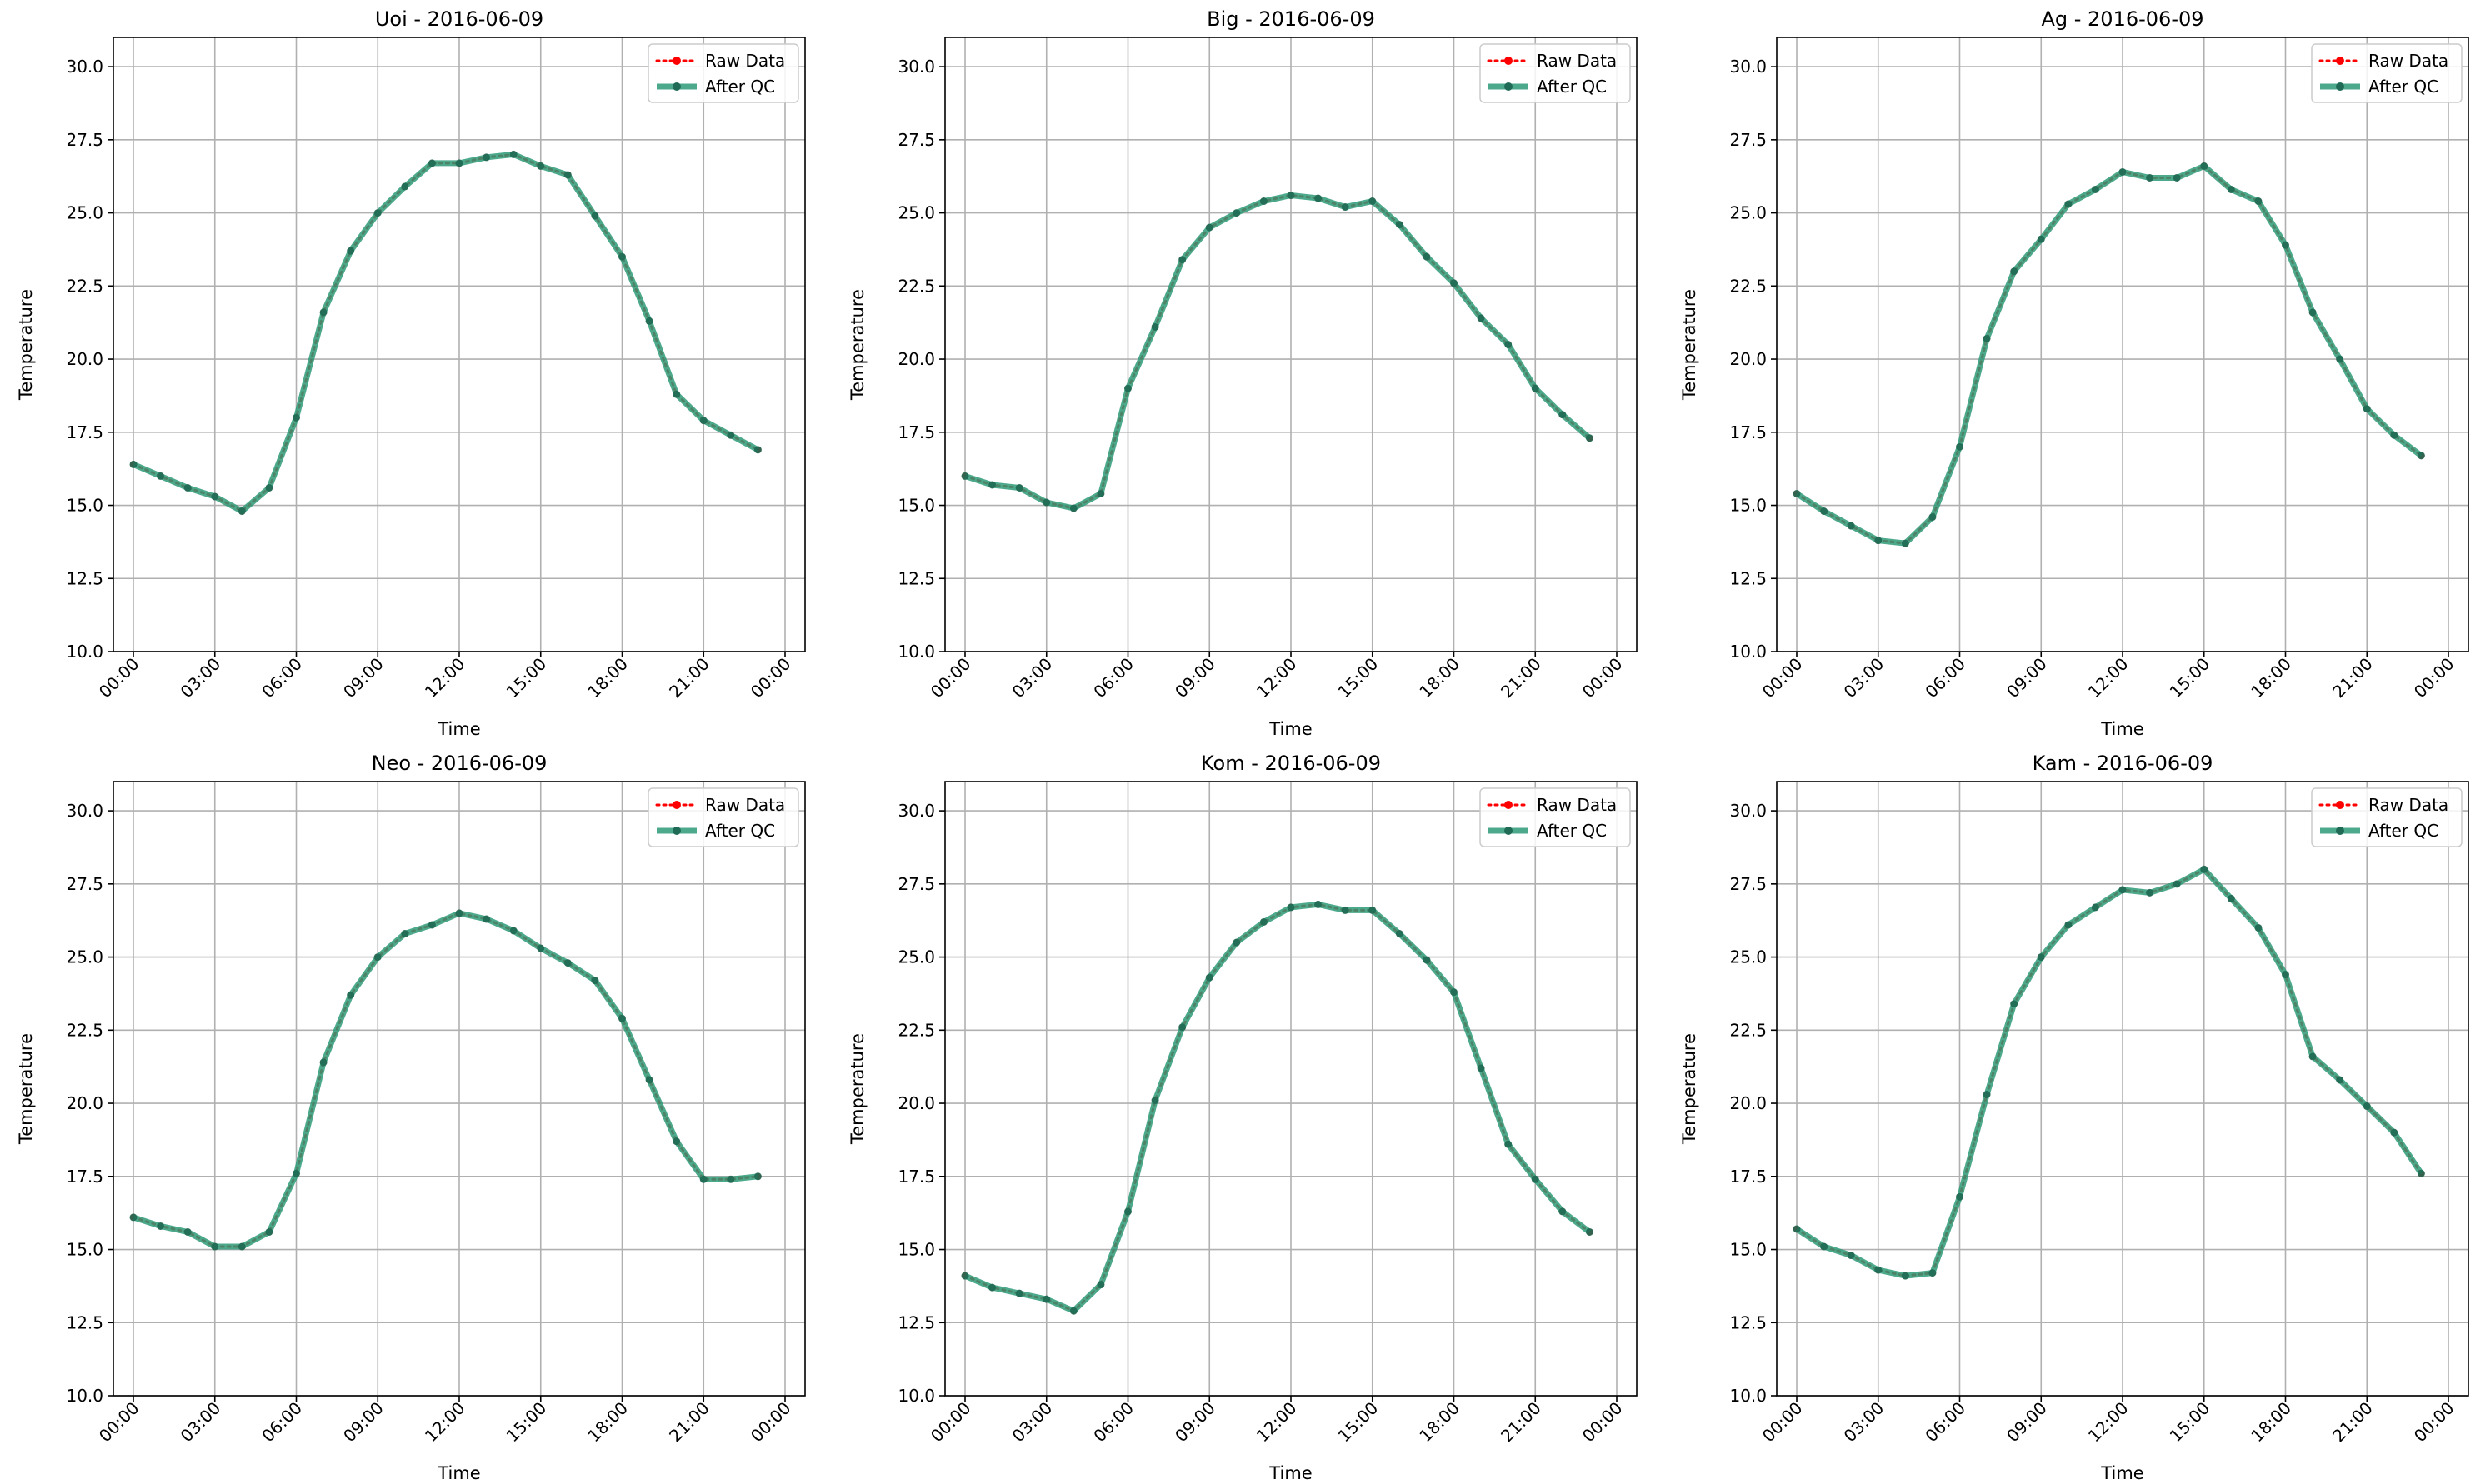  What do you see at coordinates (459, 19) in the screenshot?
I see `chart-title: Uoi - 2016-06-09` at bounding box center [459, 19].